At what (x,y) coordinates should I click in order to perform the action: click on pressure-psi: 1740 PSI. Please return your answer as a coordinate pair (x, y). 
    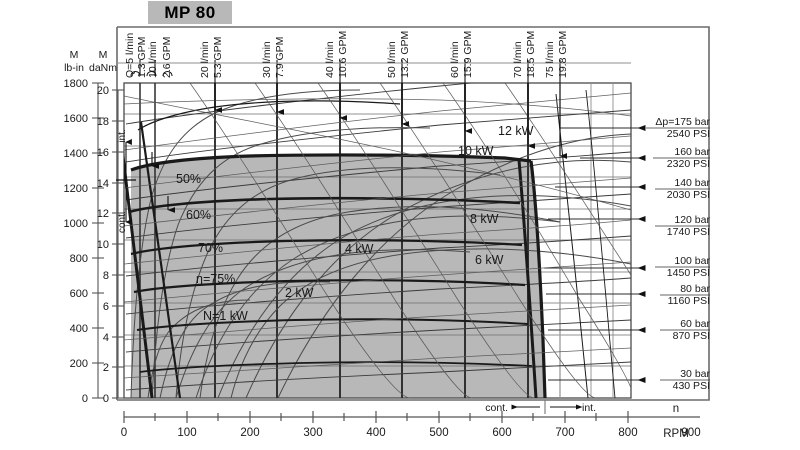
    Looking at the image, I should click on (688, 232).